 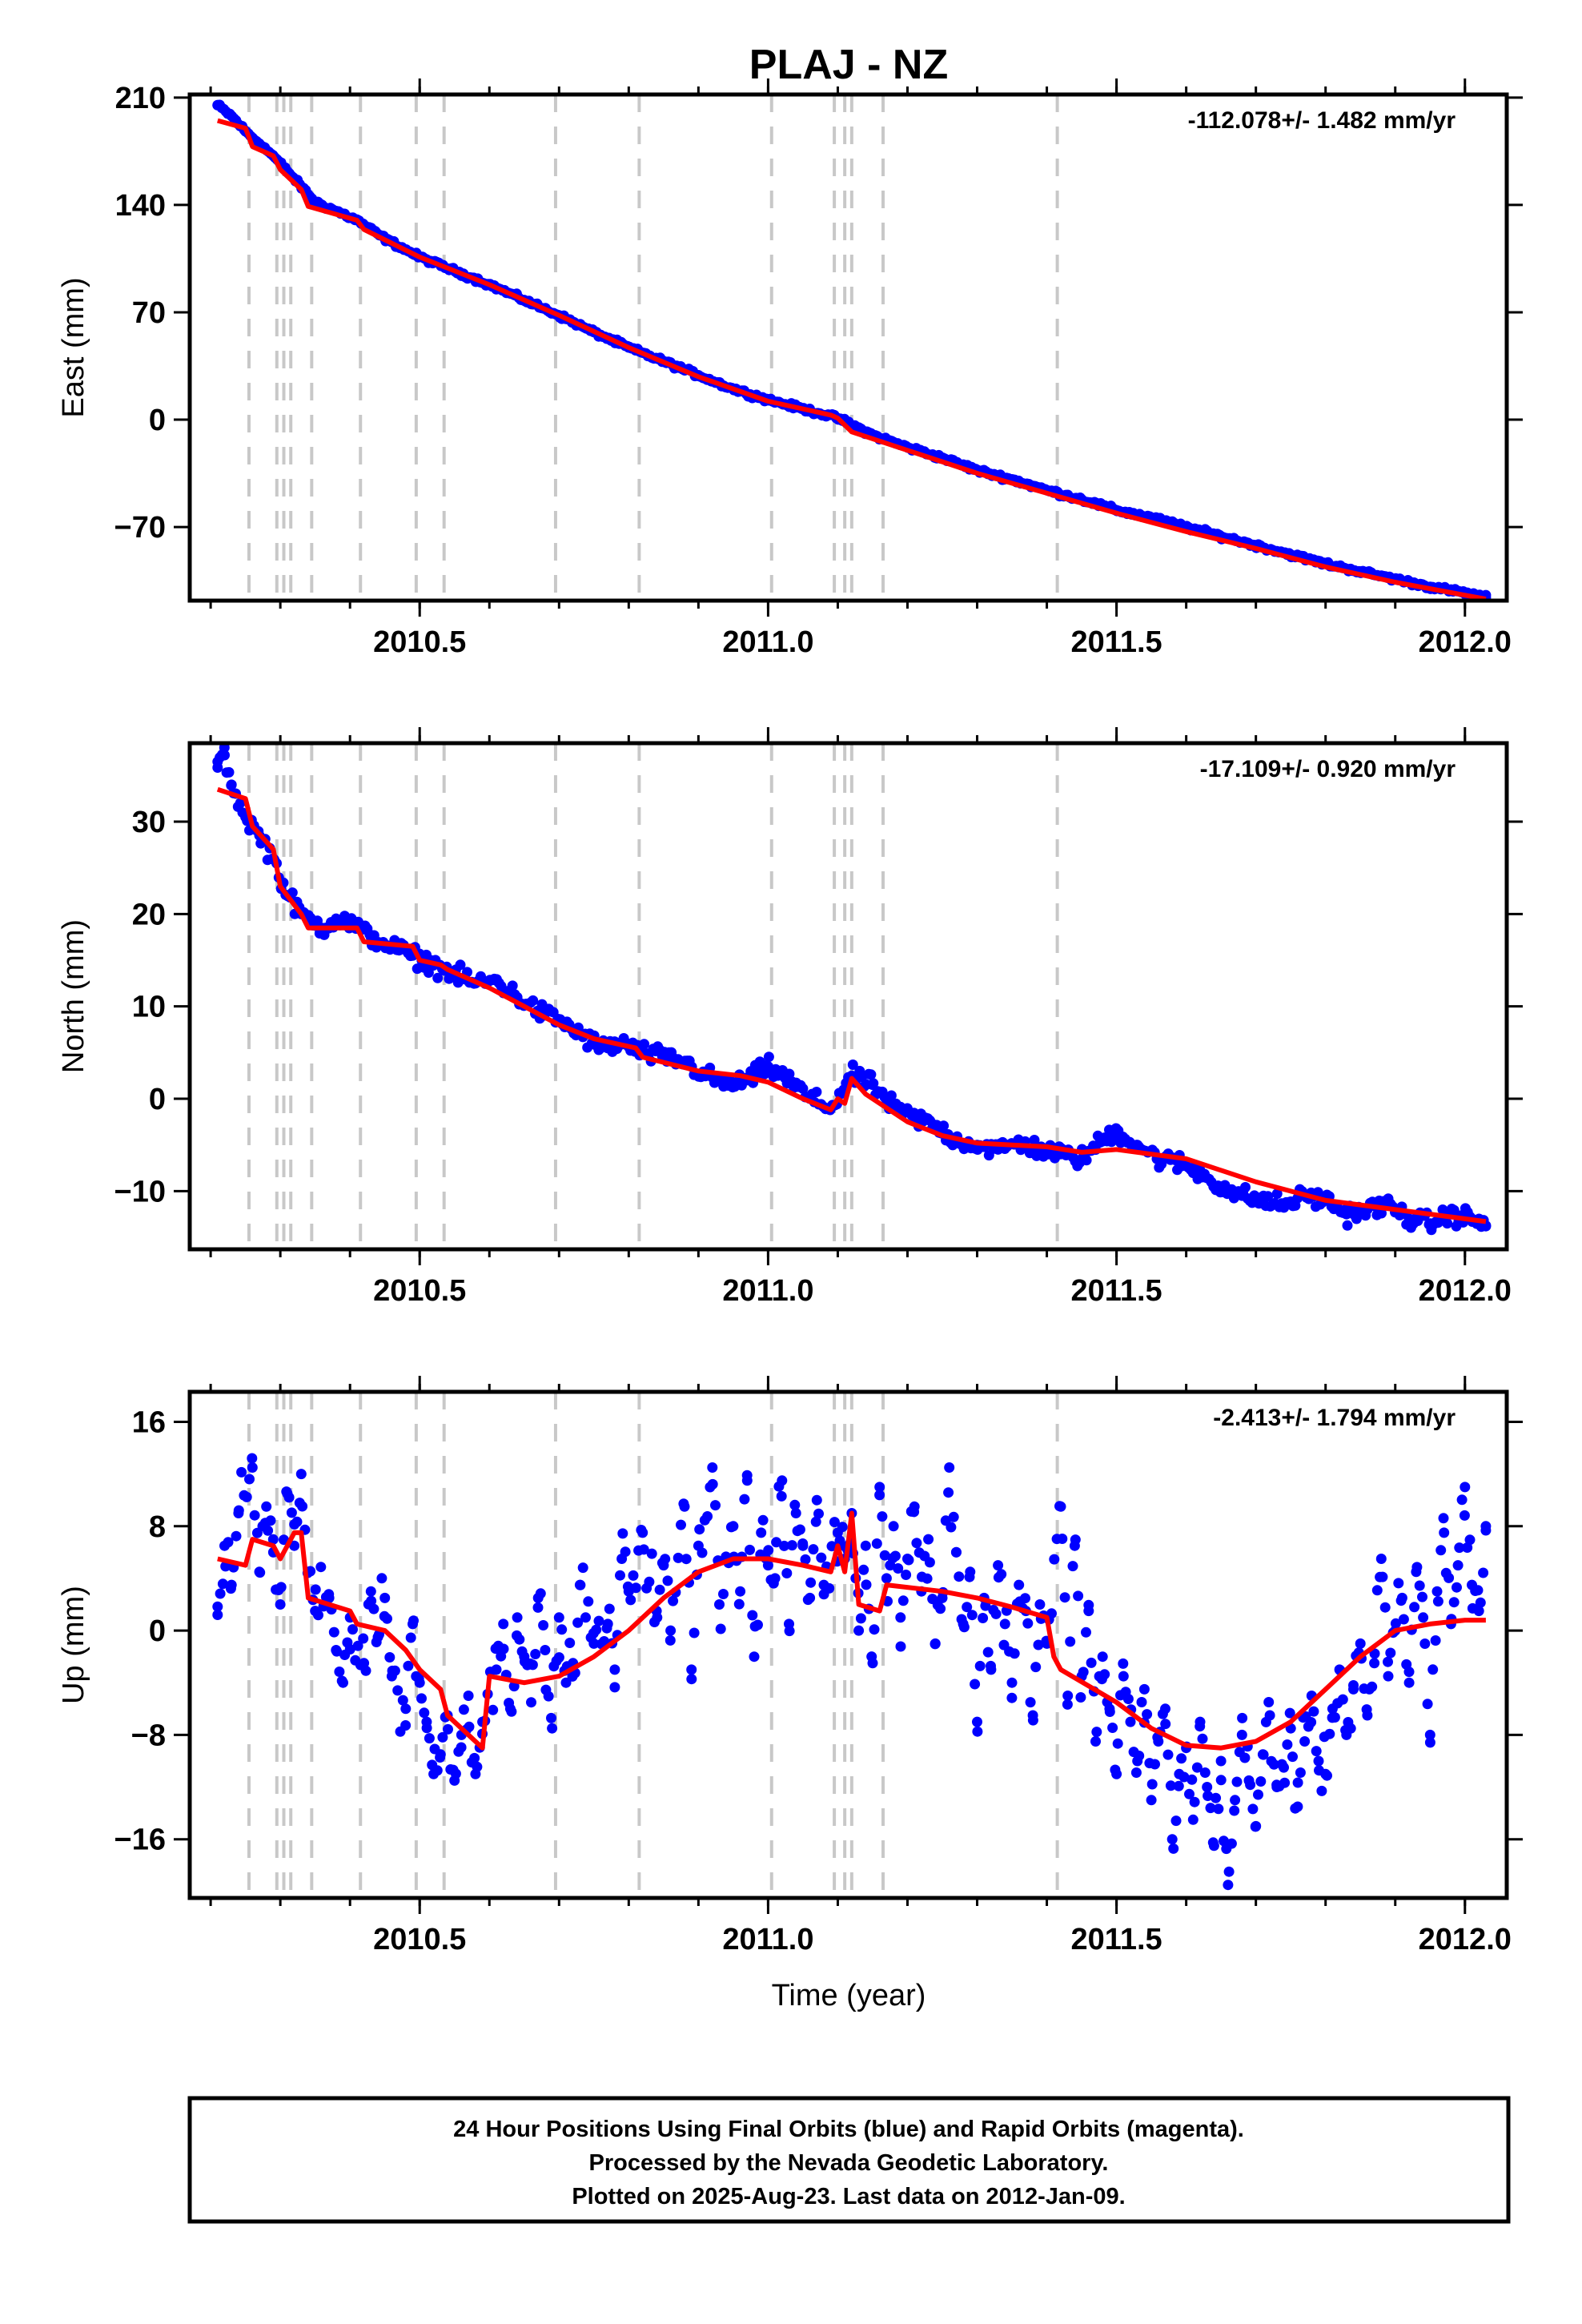 I want to click on x-tick-label: 2011.0, so click(x=767, y=1940).